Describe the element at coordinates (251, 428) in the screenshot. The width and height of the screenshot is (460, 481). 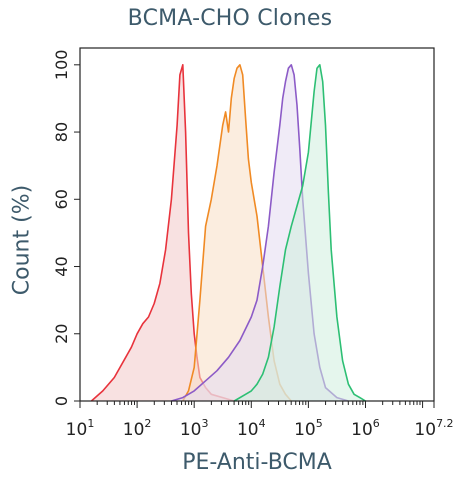
I see `x-tick-label: 104` at that location.